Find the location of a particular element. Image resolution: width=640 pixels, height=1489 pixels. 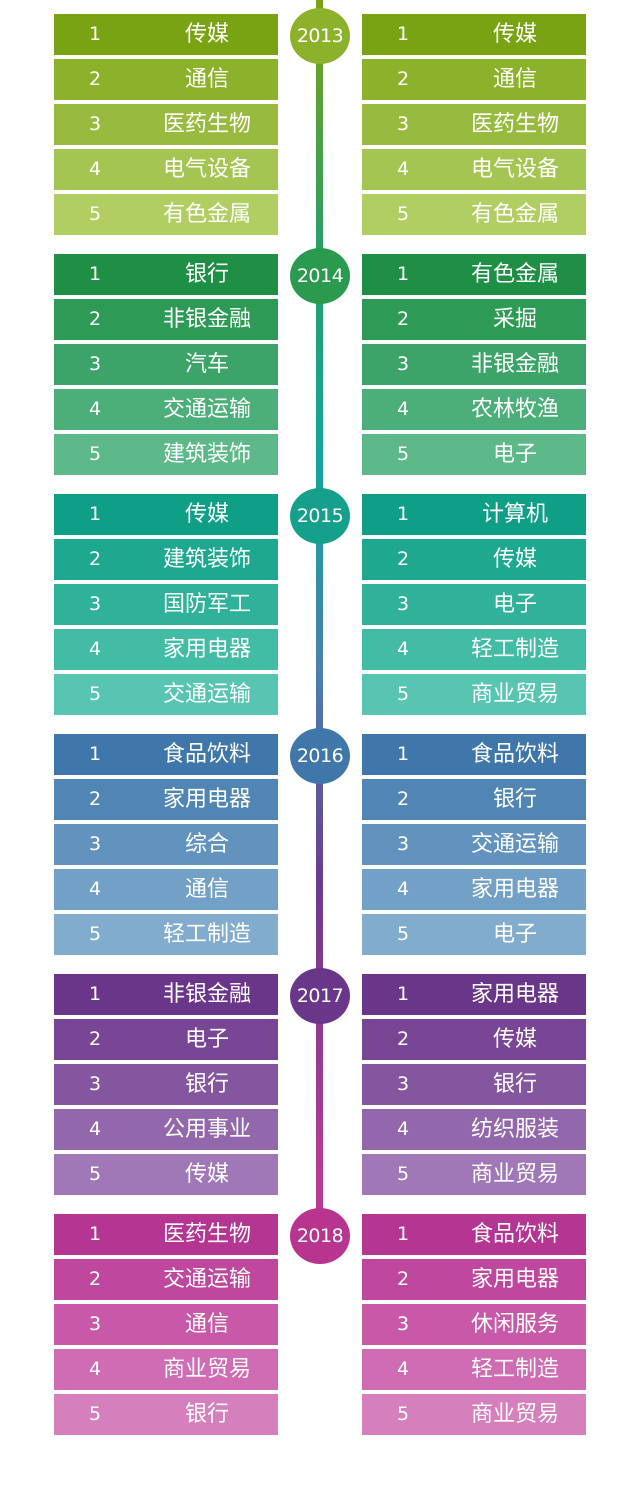

left-ranking-column: 1 银行 2 非银金融 3 汽车 4 交通运输 5 建筑装饰 is located at coordinates (166, 366).